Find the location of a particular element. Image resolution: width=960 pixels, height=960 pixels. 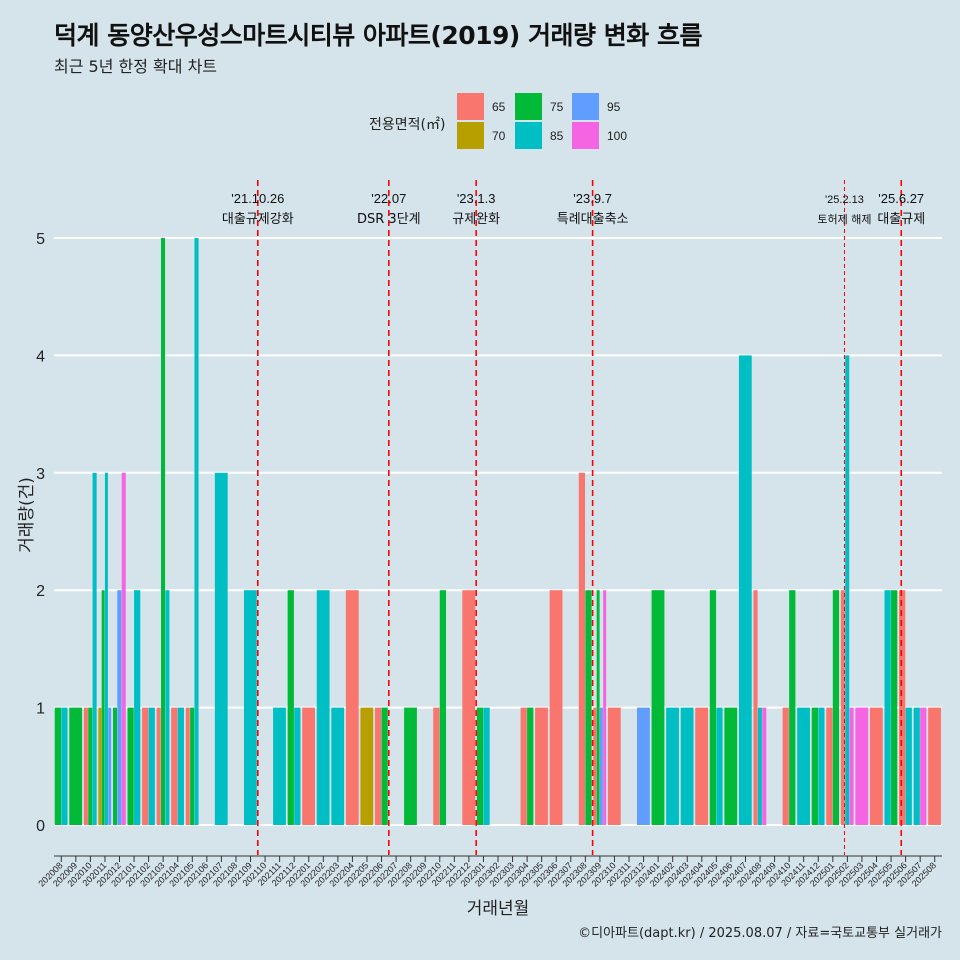

event-text-label: 규제완화 is located at coordinates (476, 219).